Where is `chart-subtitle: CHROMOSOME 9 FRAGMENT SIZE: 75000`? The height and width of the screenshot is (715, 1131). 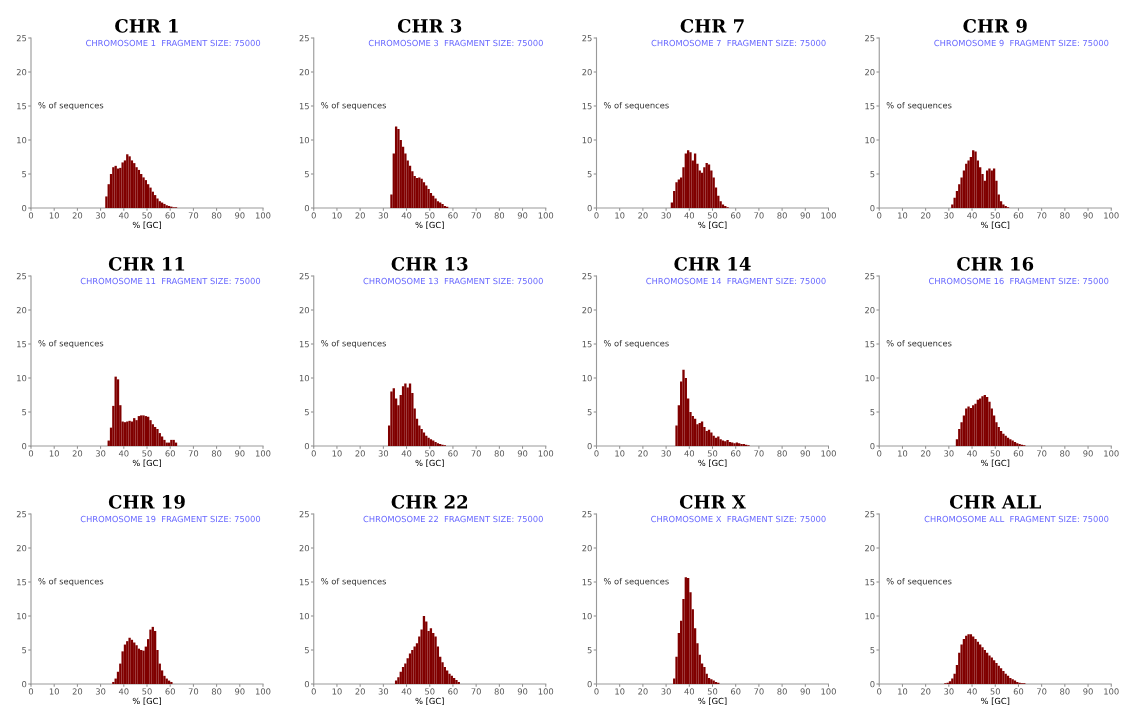 chart-subtitle: CHROMOSOME 9 FRAGMENT SIZE: 75000 is located at coordinates (1021, 43).